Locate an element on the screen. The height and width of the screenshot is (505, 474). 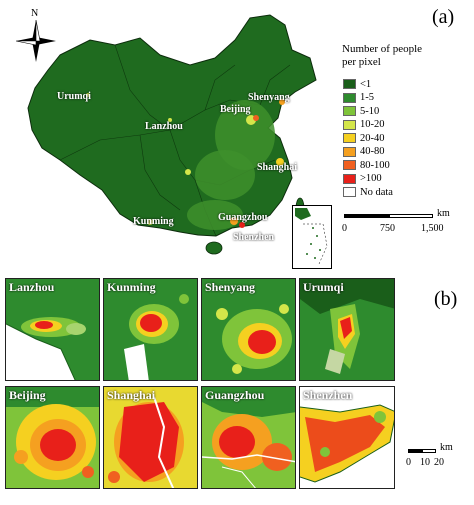
legend-item: >100 is located at coordinates (362, 179).